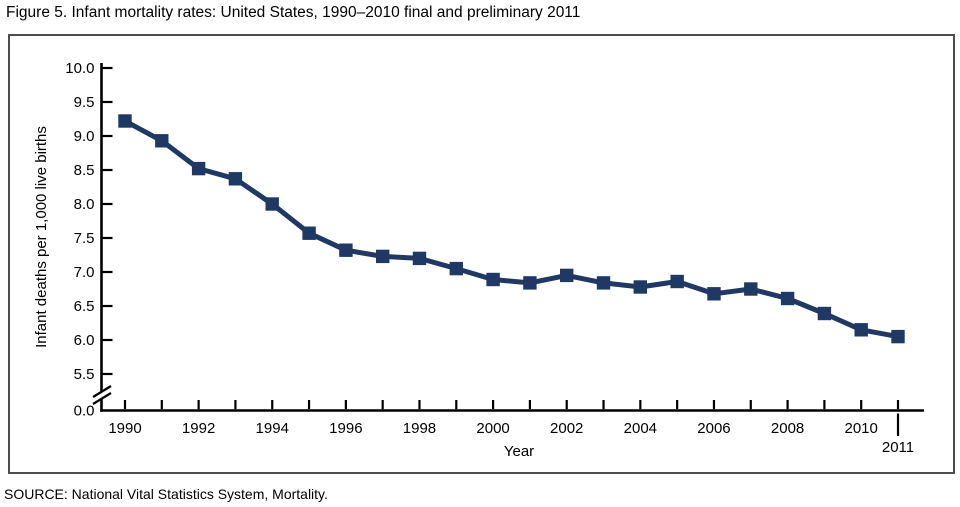 The height and width of the screenshot is (507, 960). I want to click on data-point-1998, so click(419, 258).